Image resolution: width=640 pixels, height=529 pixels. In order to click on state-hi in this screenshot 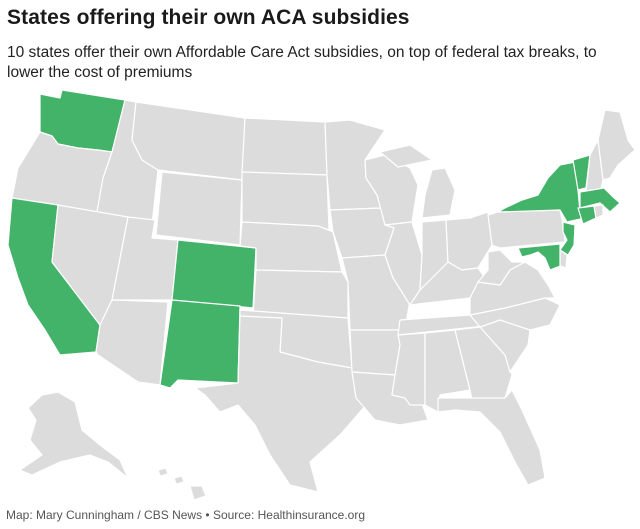, I will do `click(182, 484)`.